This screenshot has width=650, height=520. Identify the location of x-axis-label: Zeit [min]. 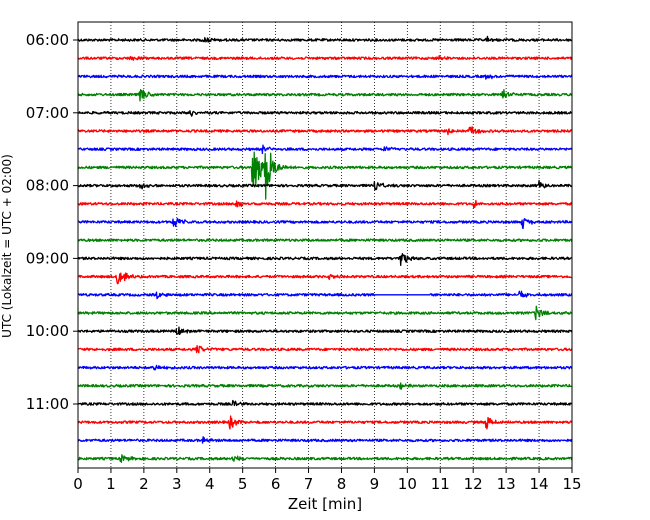
(325, 504).